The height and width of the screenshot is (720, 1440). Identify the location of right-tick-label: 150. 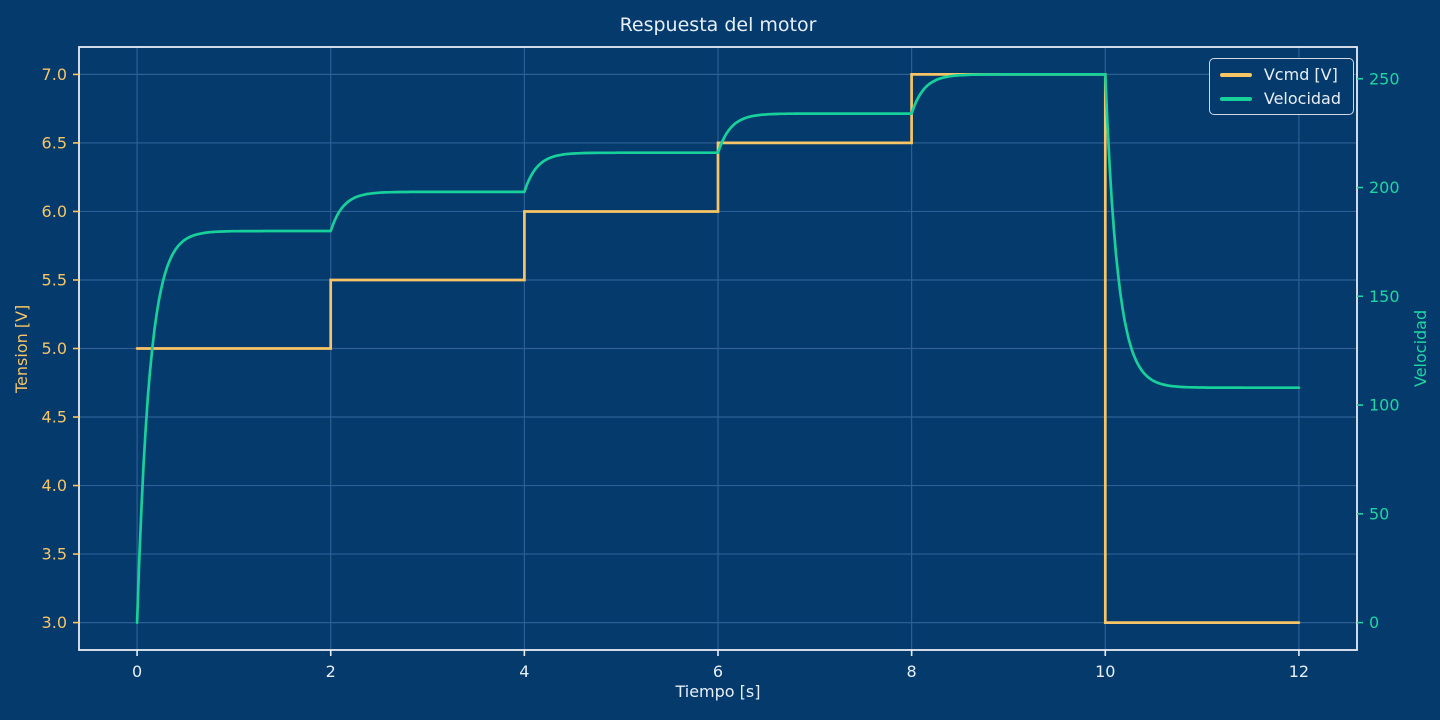
(1384, 296).